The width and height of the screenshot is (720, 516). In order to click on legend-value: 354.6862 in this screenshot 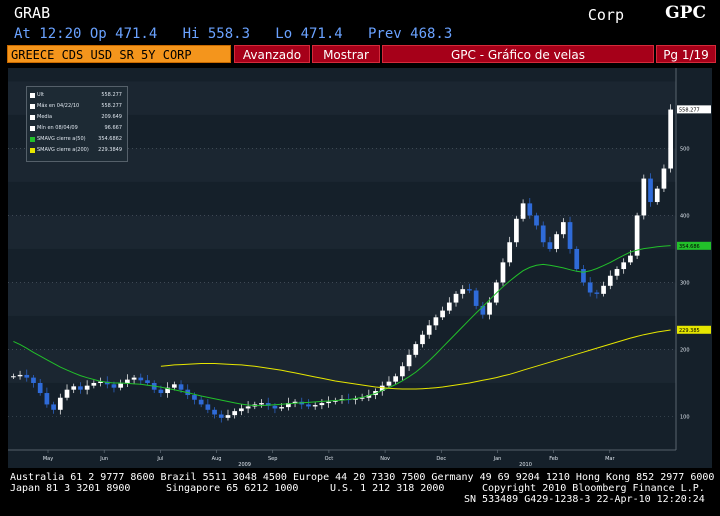, I will do `click(110, 139)`.